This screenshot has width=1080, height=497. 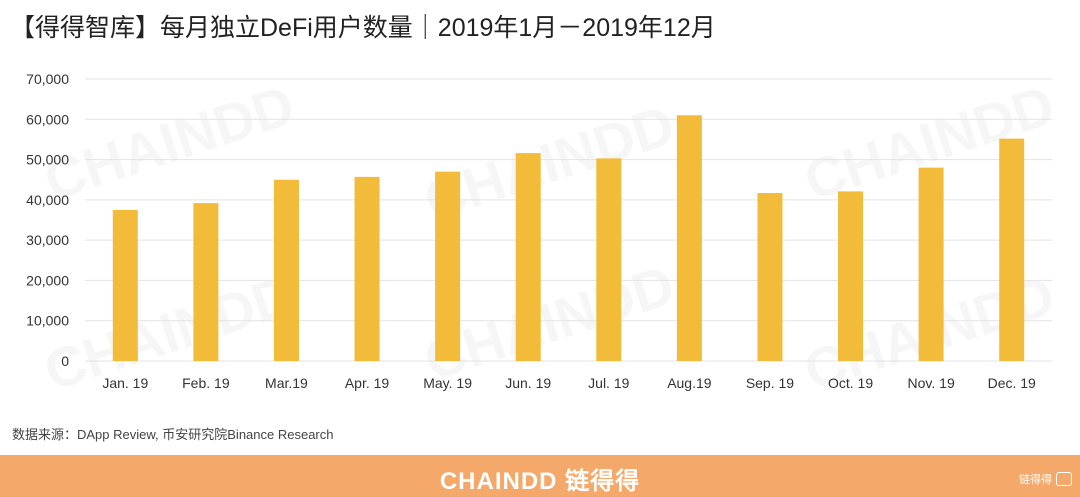 I want to click on chart-title: 【得得智库】每月独立DeFi用户数量｜2019年1月－2019年12月, so click(x=363, y=28).